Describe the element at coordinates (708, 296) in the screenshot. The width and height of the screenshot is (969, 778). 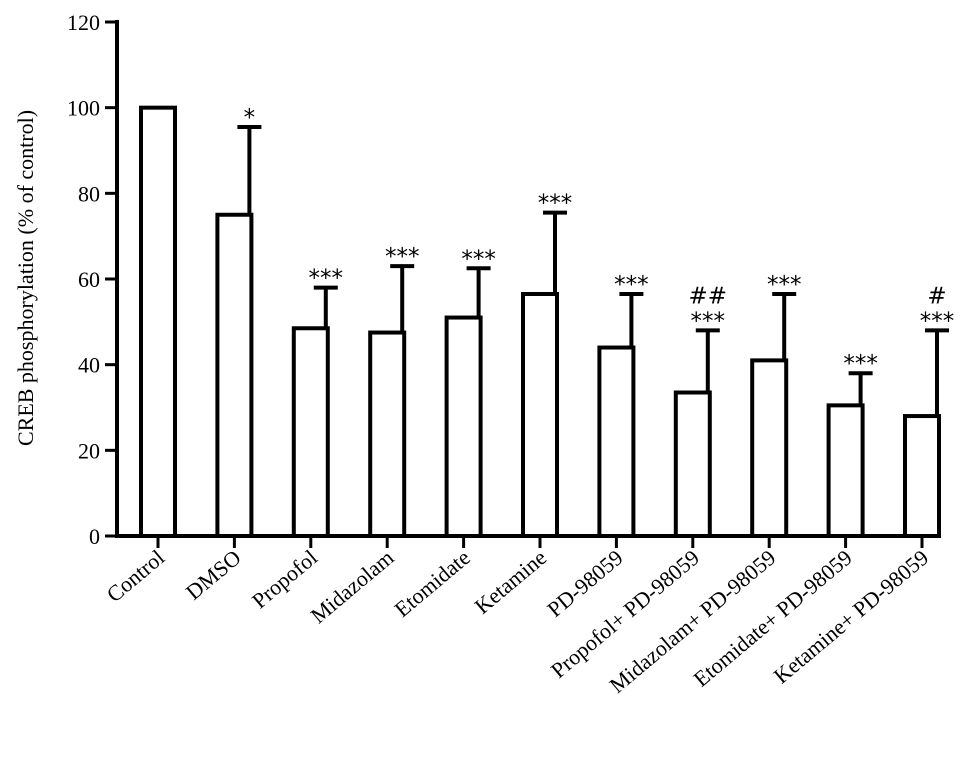
I see `significance-marker-hash: ##` at that location.